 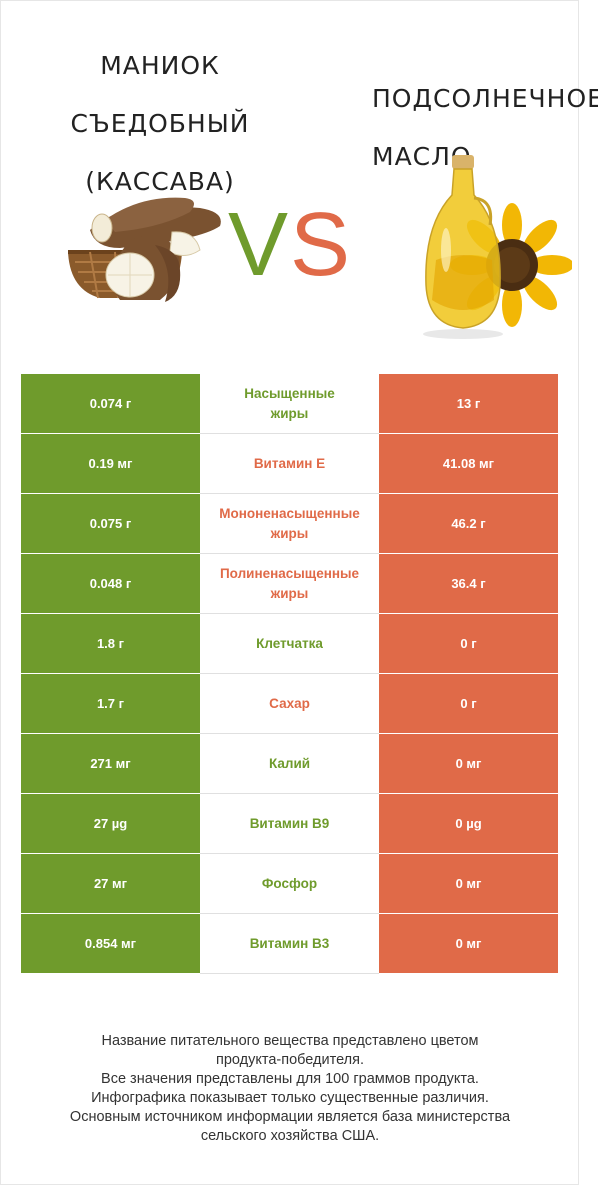 I want to click on left-value-cell: 1.8 г, so click(x=110, y=644).